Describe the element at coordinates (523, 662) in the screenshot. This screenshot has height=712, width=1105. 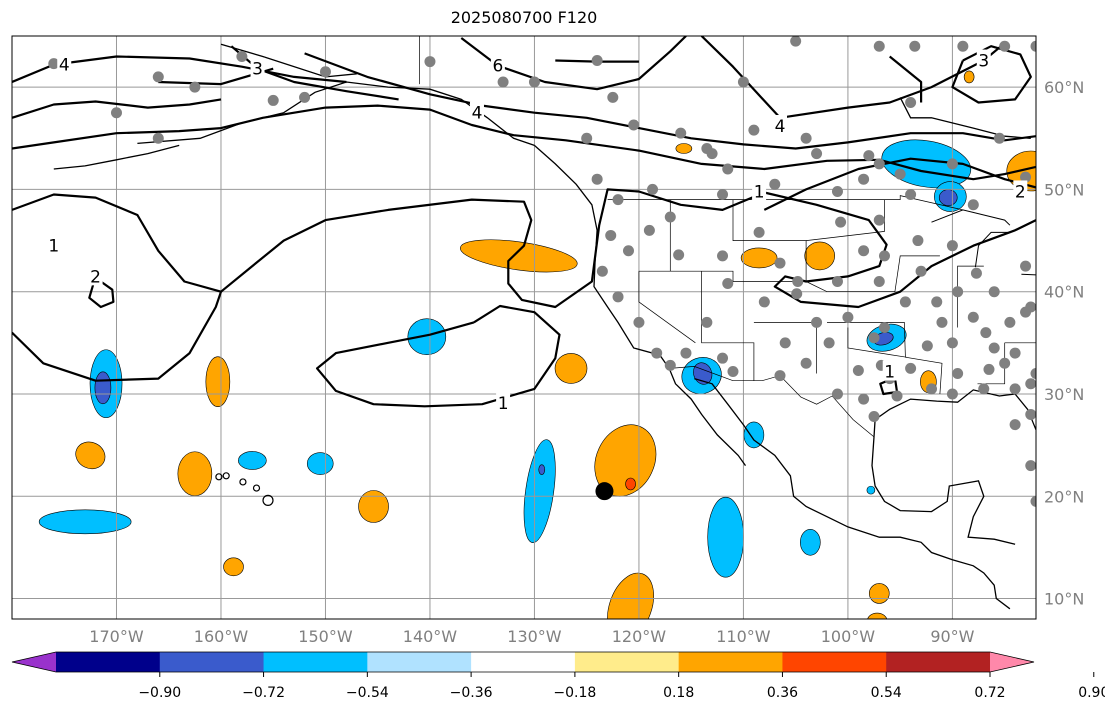
I see `colorbar-outline` at that location.